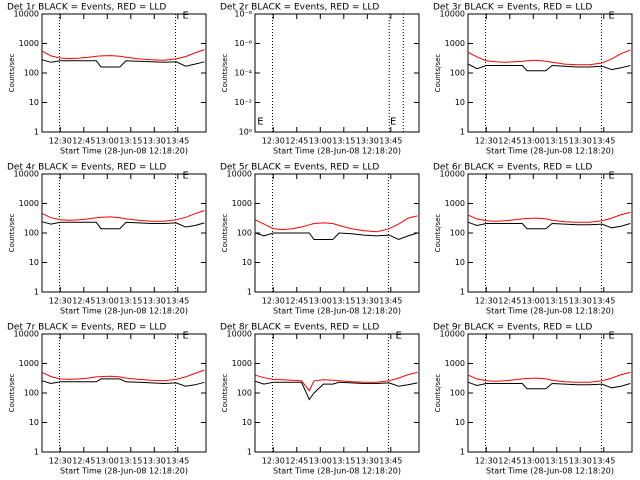 Image resolution: width=640 pixels, height=480 pixels. What do you see at coordinates (245, 132) in the screenshot?
I see `y-tick-label: 10⁰` at bounding box center [245, 132].